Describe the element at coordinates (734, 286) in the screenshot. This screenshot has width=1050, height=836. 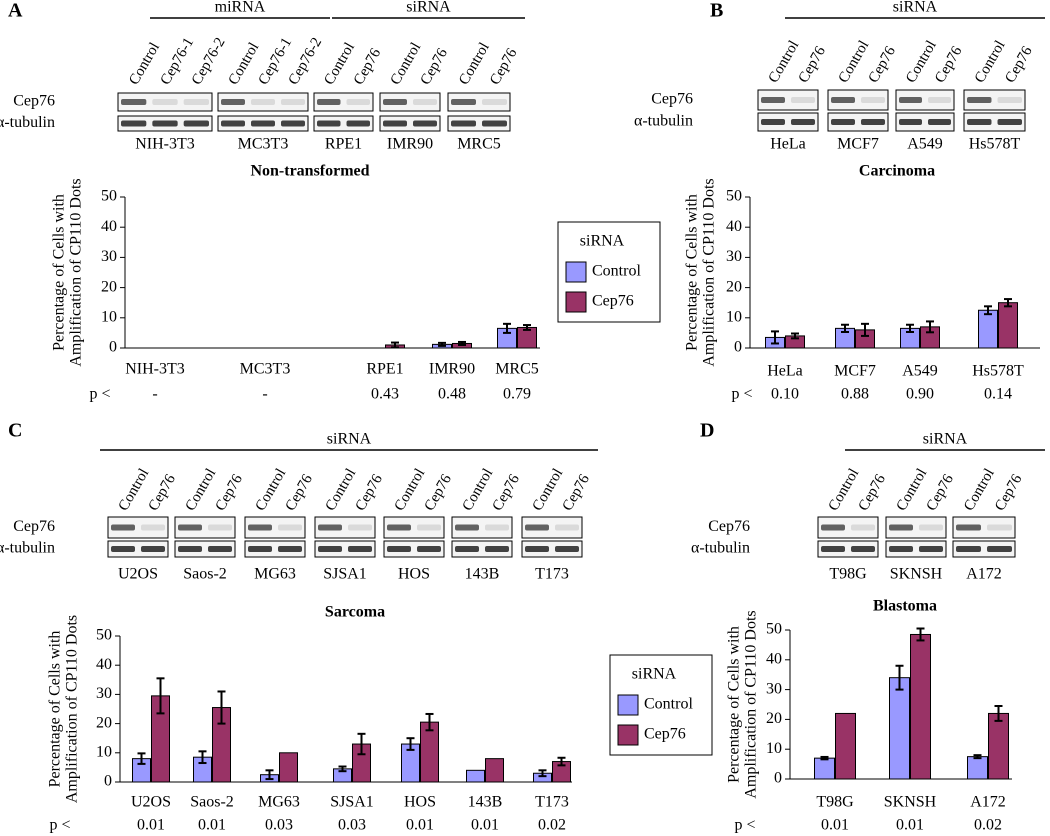
I see `y-tick-label: 20` at that location.